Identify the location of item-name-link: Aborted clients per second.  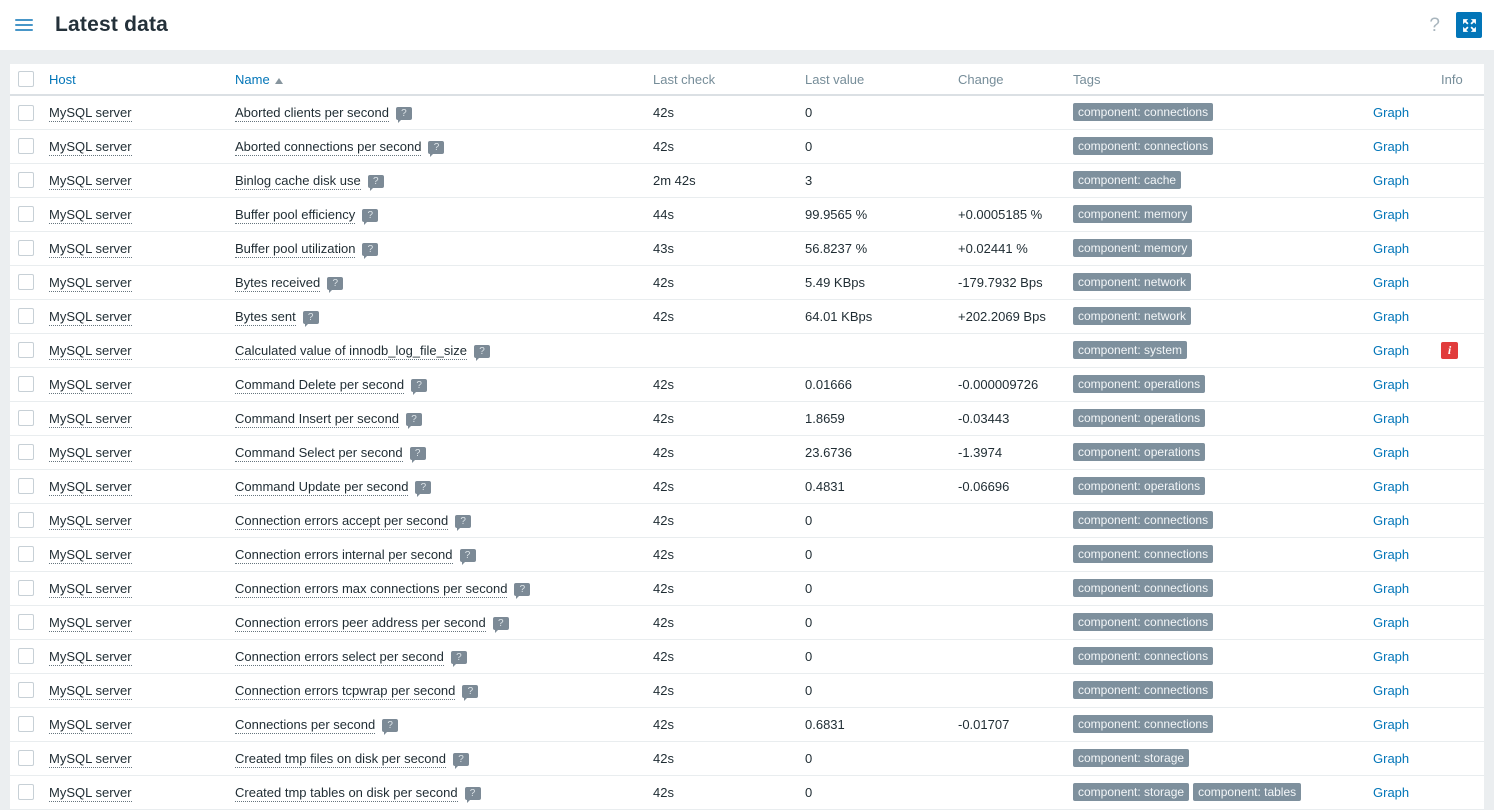
(312, 113).